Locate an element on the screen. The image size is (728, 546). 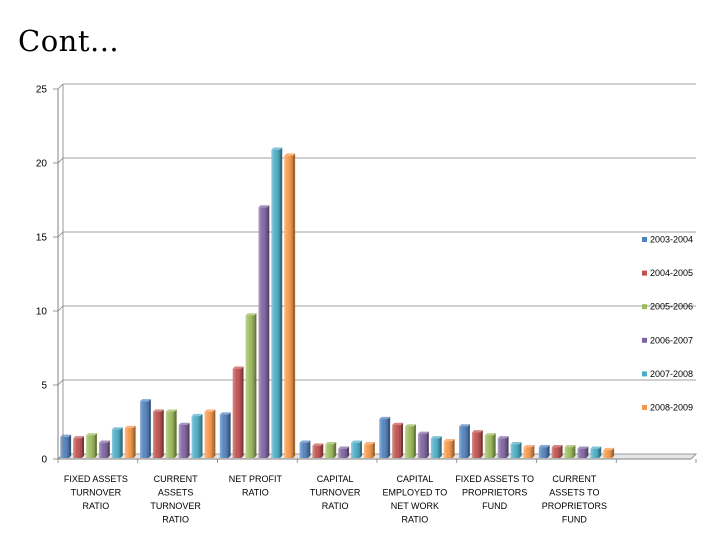
y-tick-labels: 0 5 10 15 20 25 is located at coordinates (42, 275).